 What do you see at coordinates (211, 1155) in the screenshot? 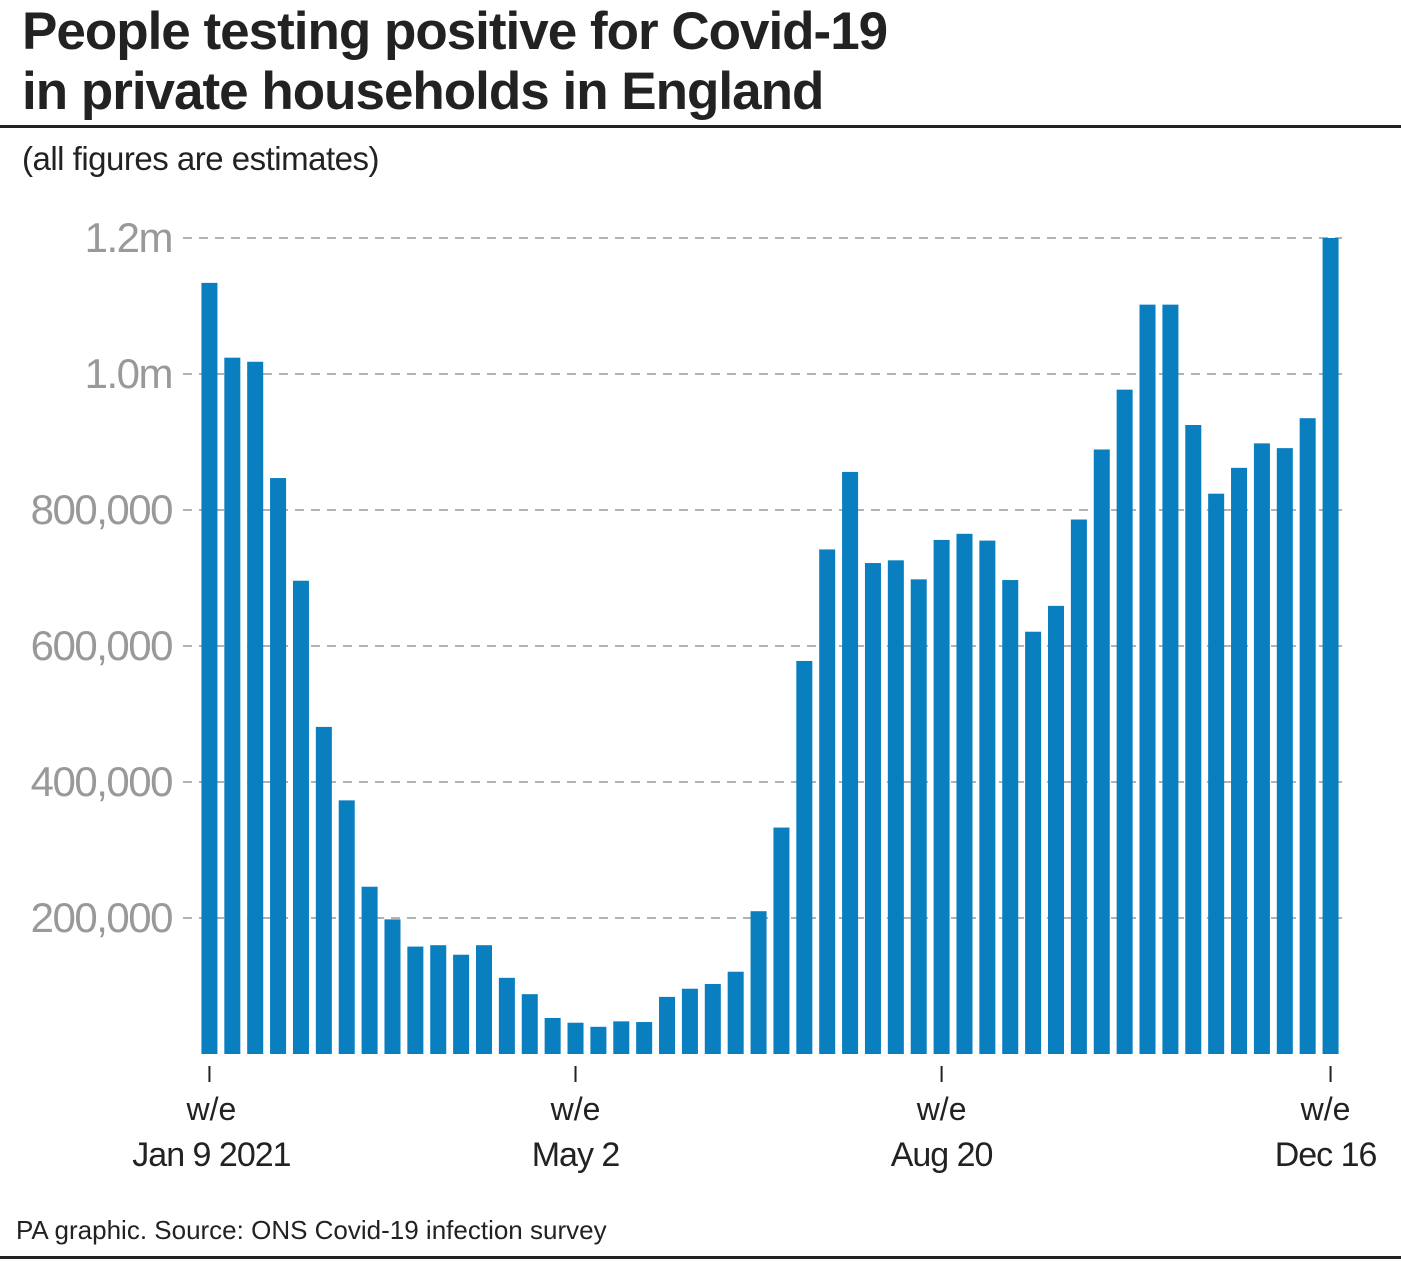
I see `x-tick-label-line2: Jan 9 2021` at bounding box center [211, 1155].